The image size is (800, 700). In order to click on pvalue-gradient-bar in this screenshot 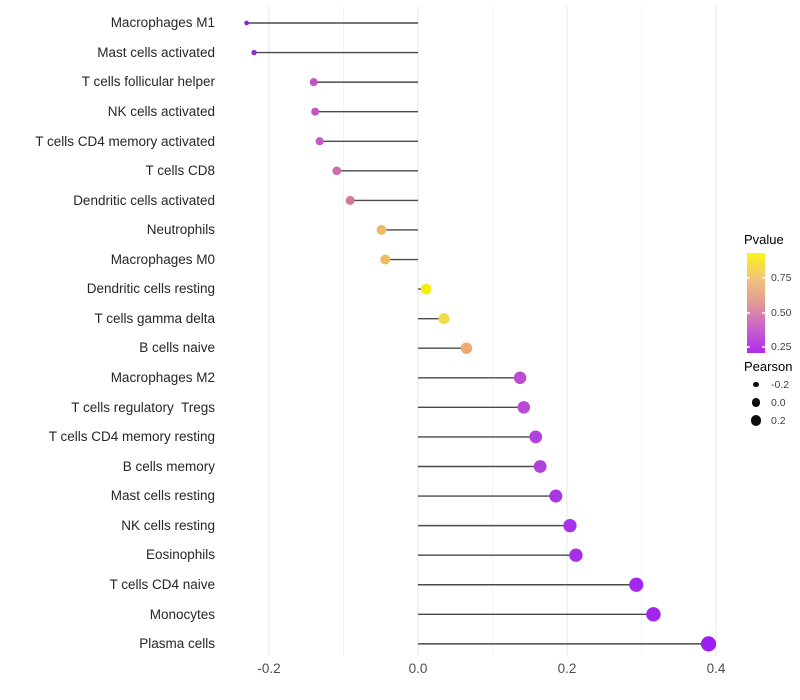, I will do `click(756, 303)`.